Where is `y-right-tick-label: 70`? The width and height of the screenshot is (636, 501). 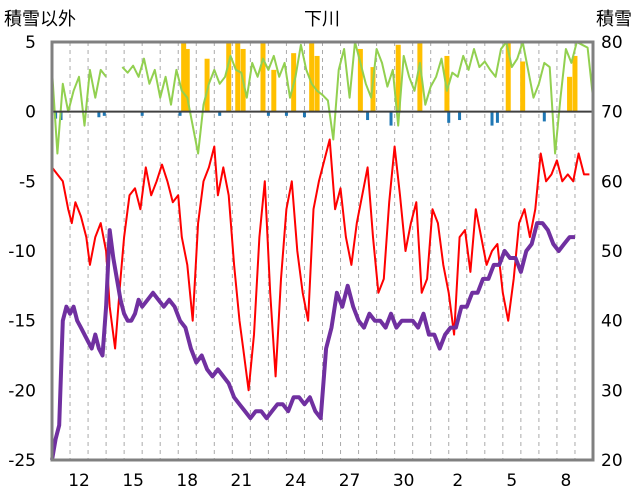 y-right-tick-label: 70 is located at coordinates (612, 113).